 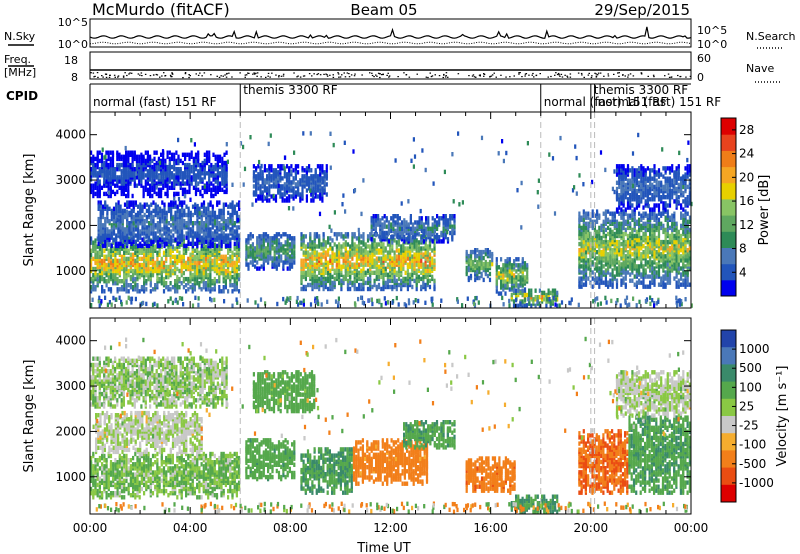 I want to click on freq-tick-bottom: 8, so click(x=74, y=77).